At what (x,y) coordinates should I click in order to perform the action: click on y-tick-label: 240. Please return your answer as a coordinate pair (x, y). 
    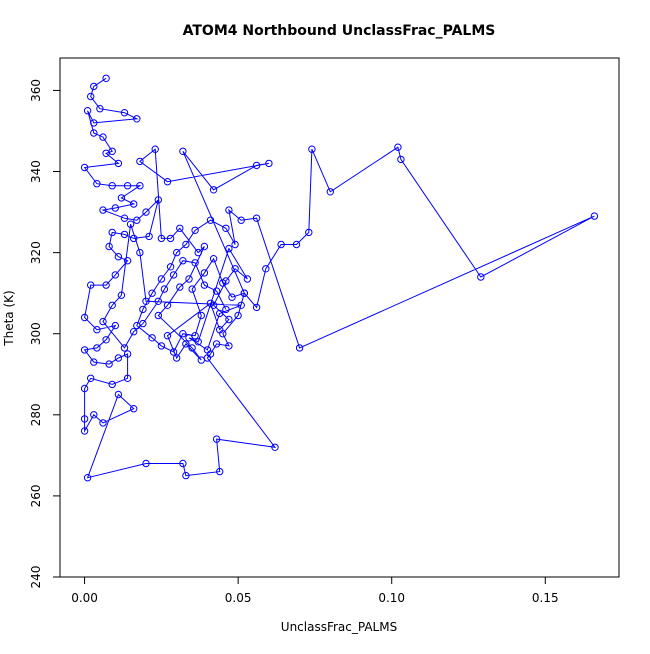
    Looking at the image, I should click on (36, 577).